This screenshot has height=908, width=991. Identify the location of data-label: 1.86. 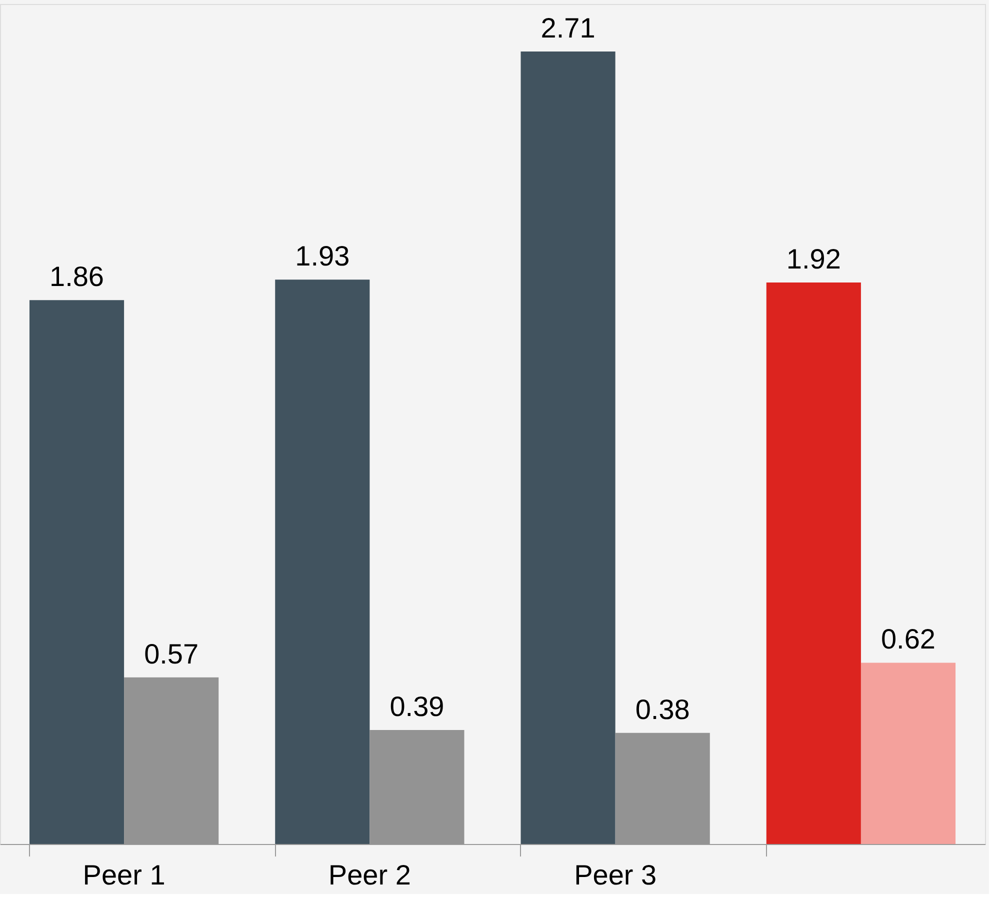
(77, 276).